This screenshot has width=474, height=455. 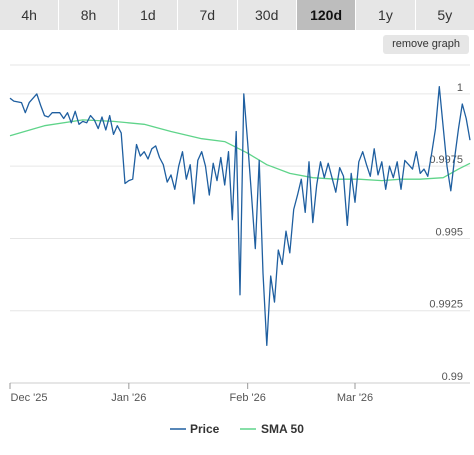 What do you see at coordinates (444, 15) in the screenshot?
I see `tab-5y: 5y` at bounding box center [444, 15].